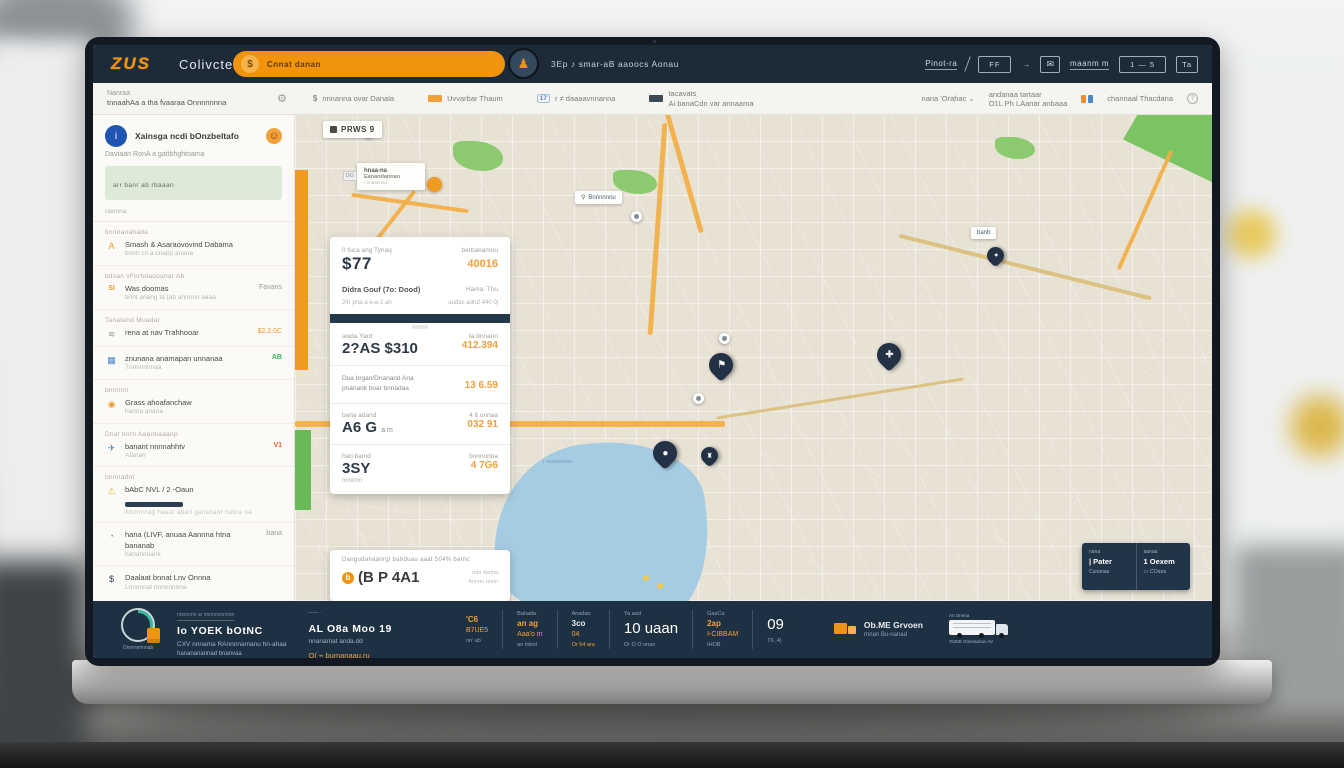 The image size is (1344, 768). I want to click on background-yellow-blob, so click(1252, 234).